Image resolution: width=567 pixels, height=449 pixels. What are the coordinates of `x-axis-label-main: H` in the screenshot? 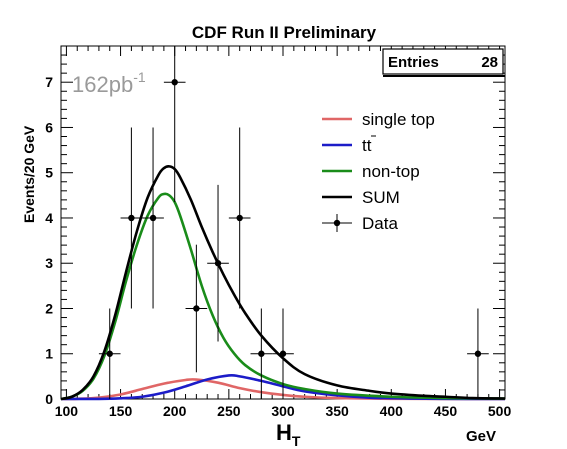 It's located at (284, 432).